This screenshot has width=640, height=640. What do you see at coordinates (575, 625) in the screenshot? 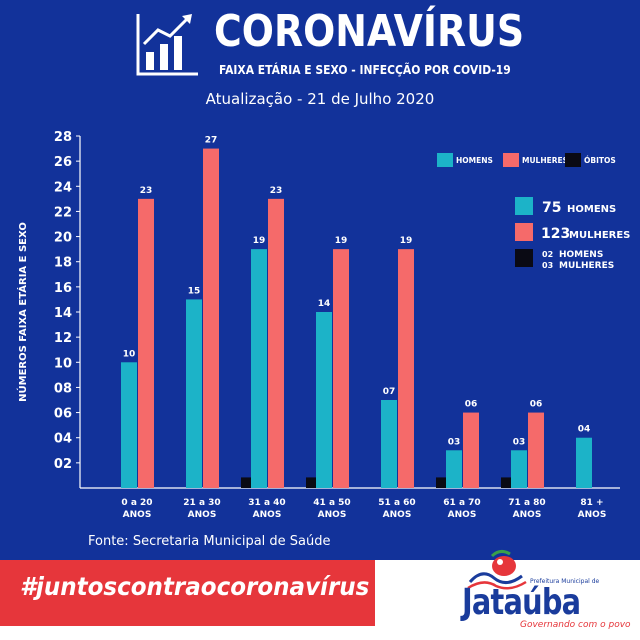
I see `city-motto: Governando com o povo` at bounding box center [575, 625].